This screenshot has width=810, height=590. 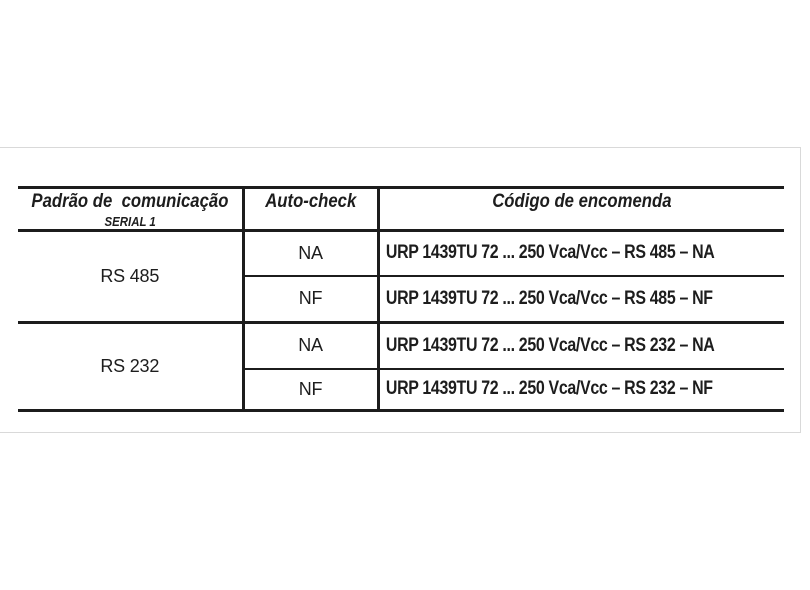 What do you see at coordinates (310, 346) in the screenshot?
I see `cell-autocheck-rs232-na: NA` at bounding box center [310, 346].